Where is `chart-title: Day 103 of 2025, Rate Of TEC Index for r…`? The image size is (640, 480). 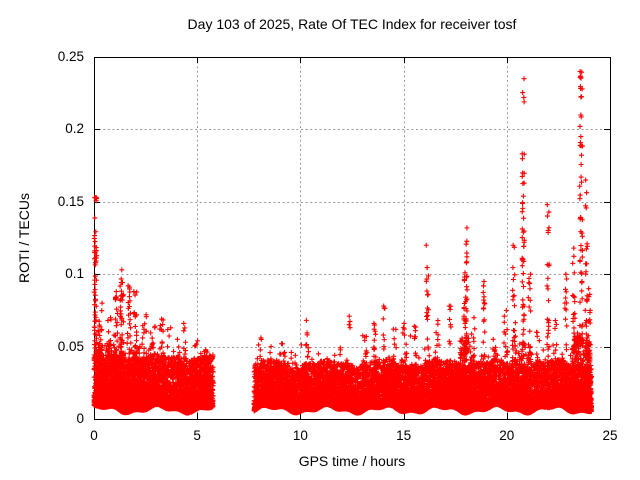
chart-title: Day 103 of 2025, Rate Of TEC Index for r… is located at coordinates (352, 24).